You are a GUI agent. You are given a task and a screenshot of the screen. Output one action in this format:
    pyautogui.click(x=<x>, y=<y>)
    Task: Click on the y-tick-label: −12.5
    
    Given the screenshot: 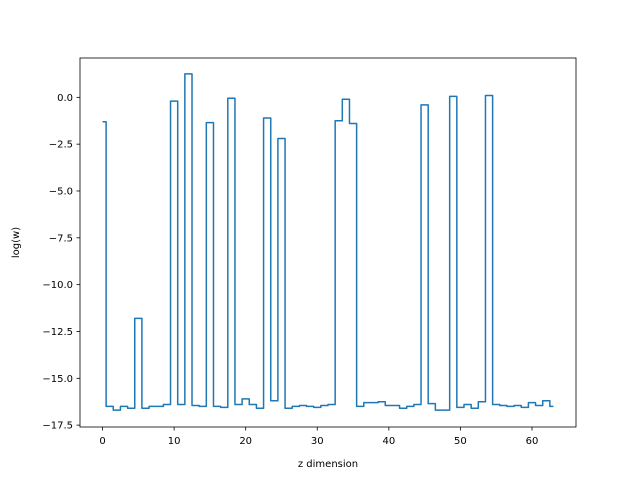 What is the action you would take?
    pyautogui.click(x=57, y=332)
    